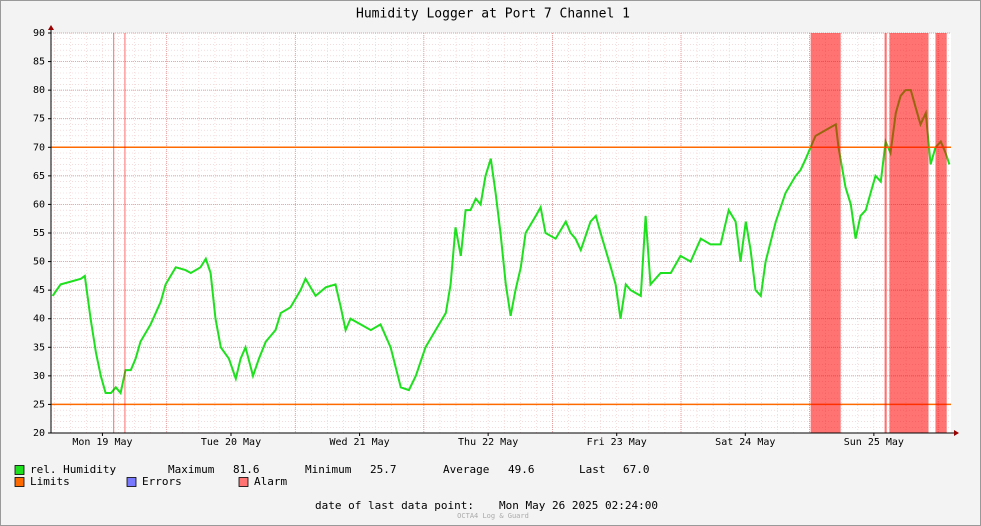 Image resolution: width=981 pixels, height=526 pixels. I want to click on legend-label: Limits, so click(50, 481).